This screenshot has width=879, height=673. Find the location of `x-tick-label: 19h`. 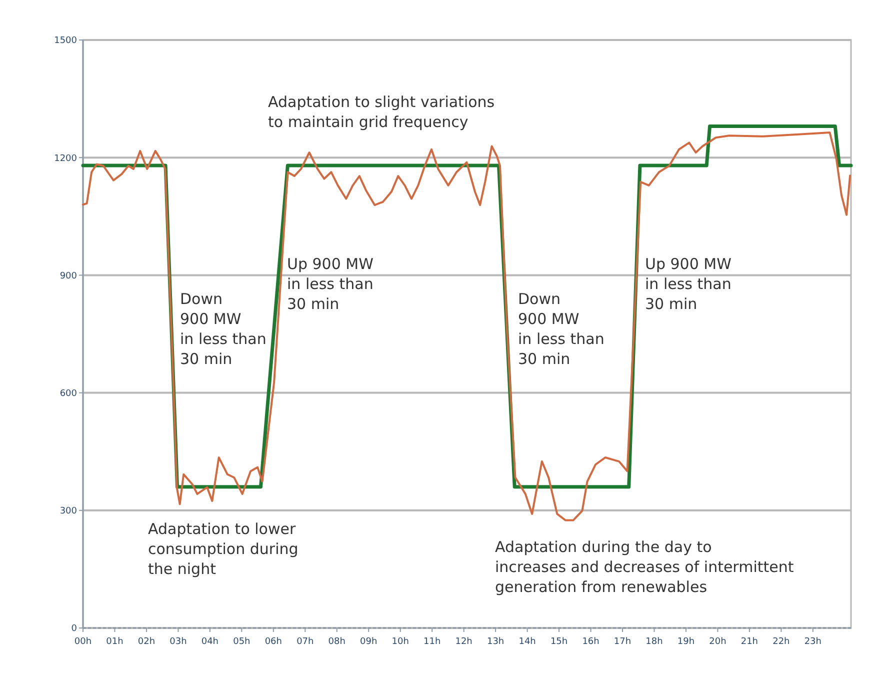

x-tick-label: 19h is located at coordinates (686, 642).